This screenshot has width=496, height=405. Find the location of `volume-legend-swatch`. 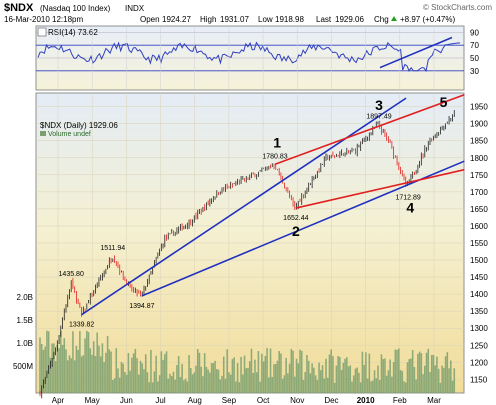

volume-legend-swatch is located at coordinates (43, 133).